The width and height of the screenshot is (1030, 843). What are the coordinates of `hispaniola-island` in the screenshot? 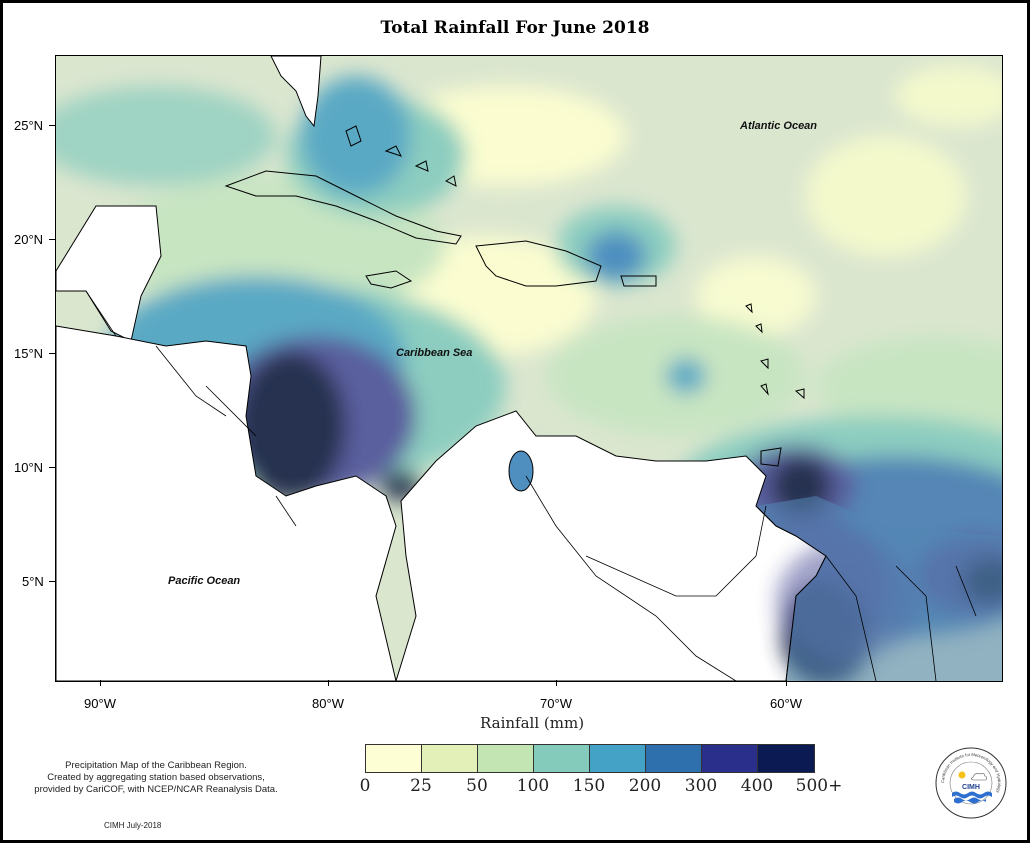 It's located at (538, 263).